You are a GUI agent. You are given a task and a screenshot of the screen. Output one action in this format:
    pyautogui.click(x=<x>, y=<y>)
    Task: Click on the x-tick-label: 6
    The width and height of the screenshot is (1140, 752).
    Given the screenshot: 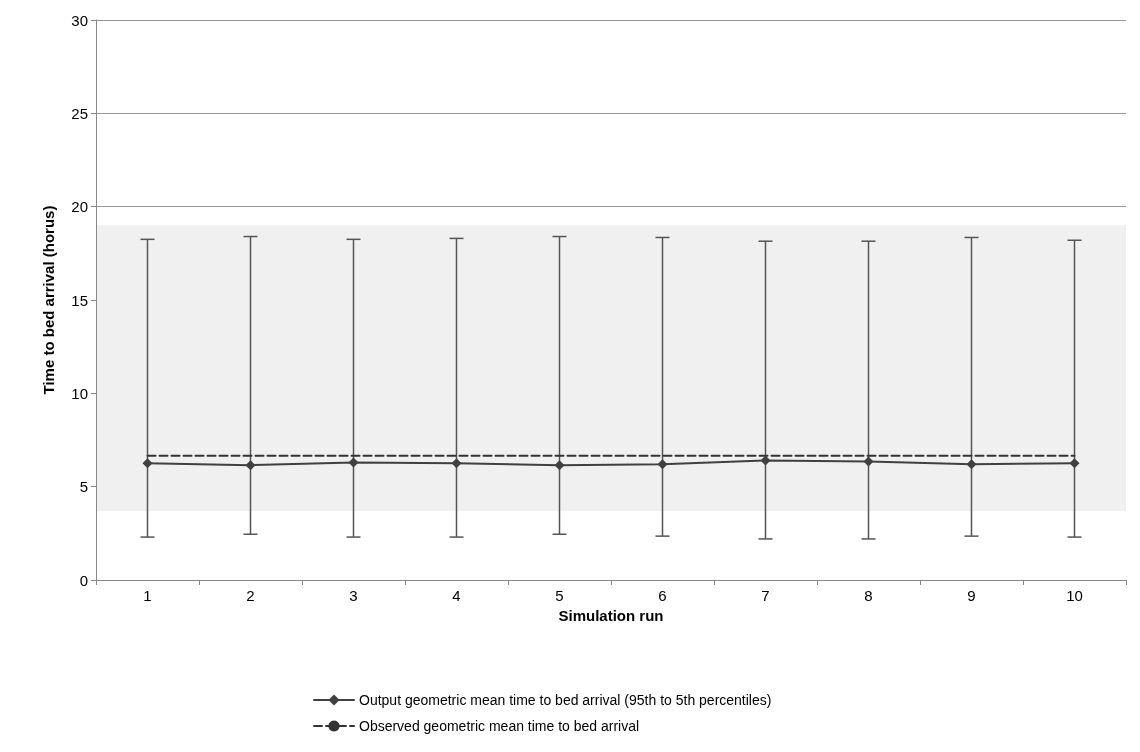 What is the action you would take?
    pyautogui.click(x=662, y=595)
    